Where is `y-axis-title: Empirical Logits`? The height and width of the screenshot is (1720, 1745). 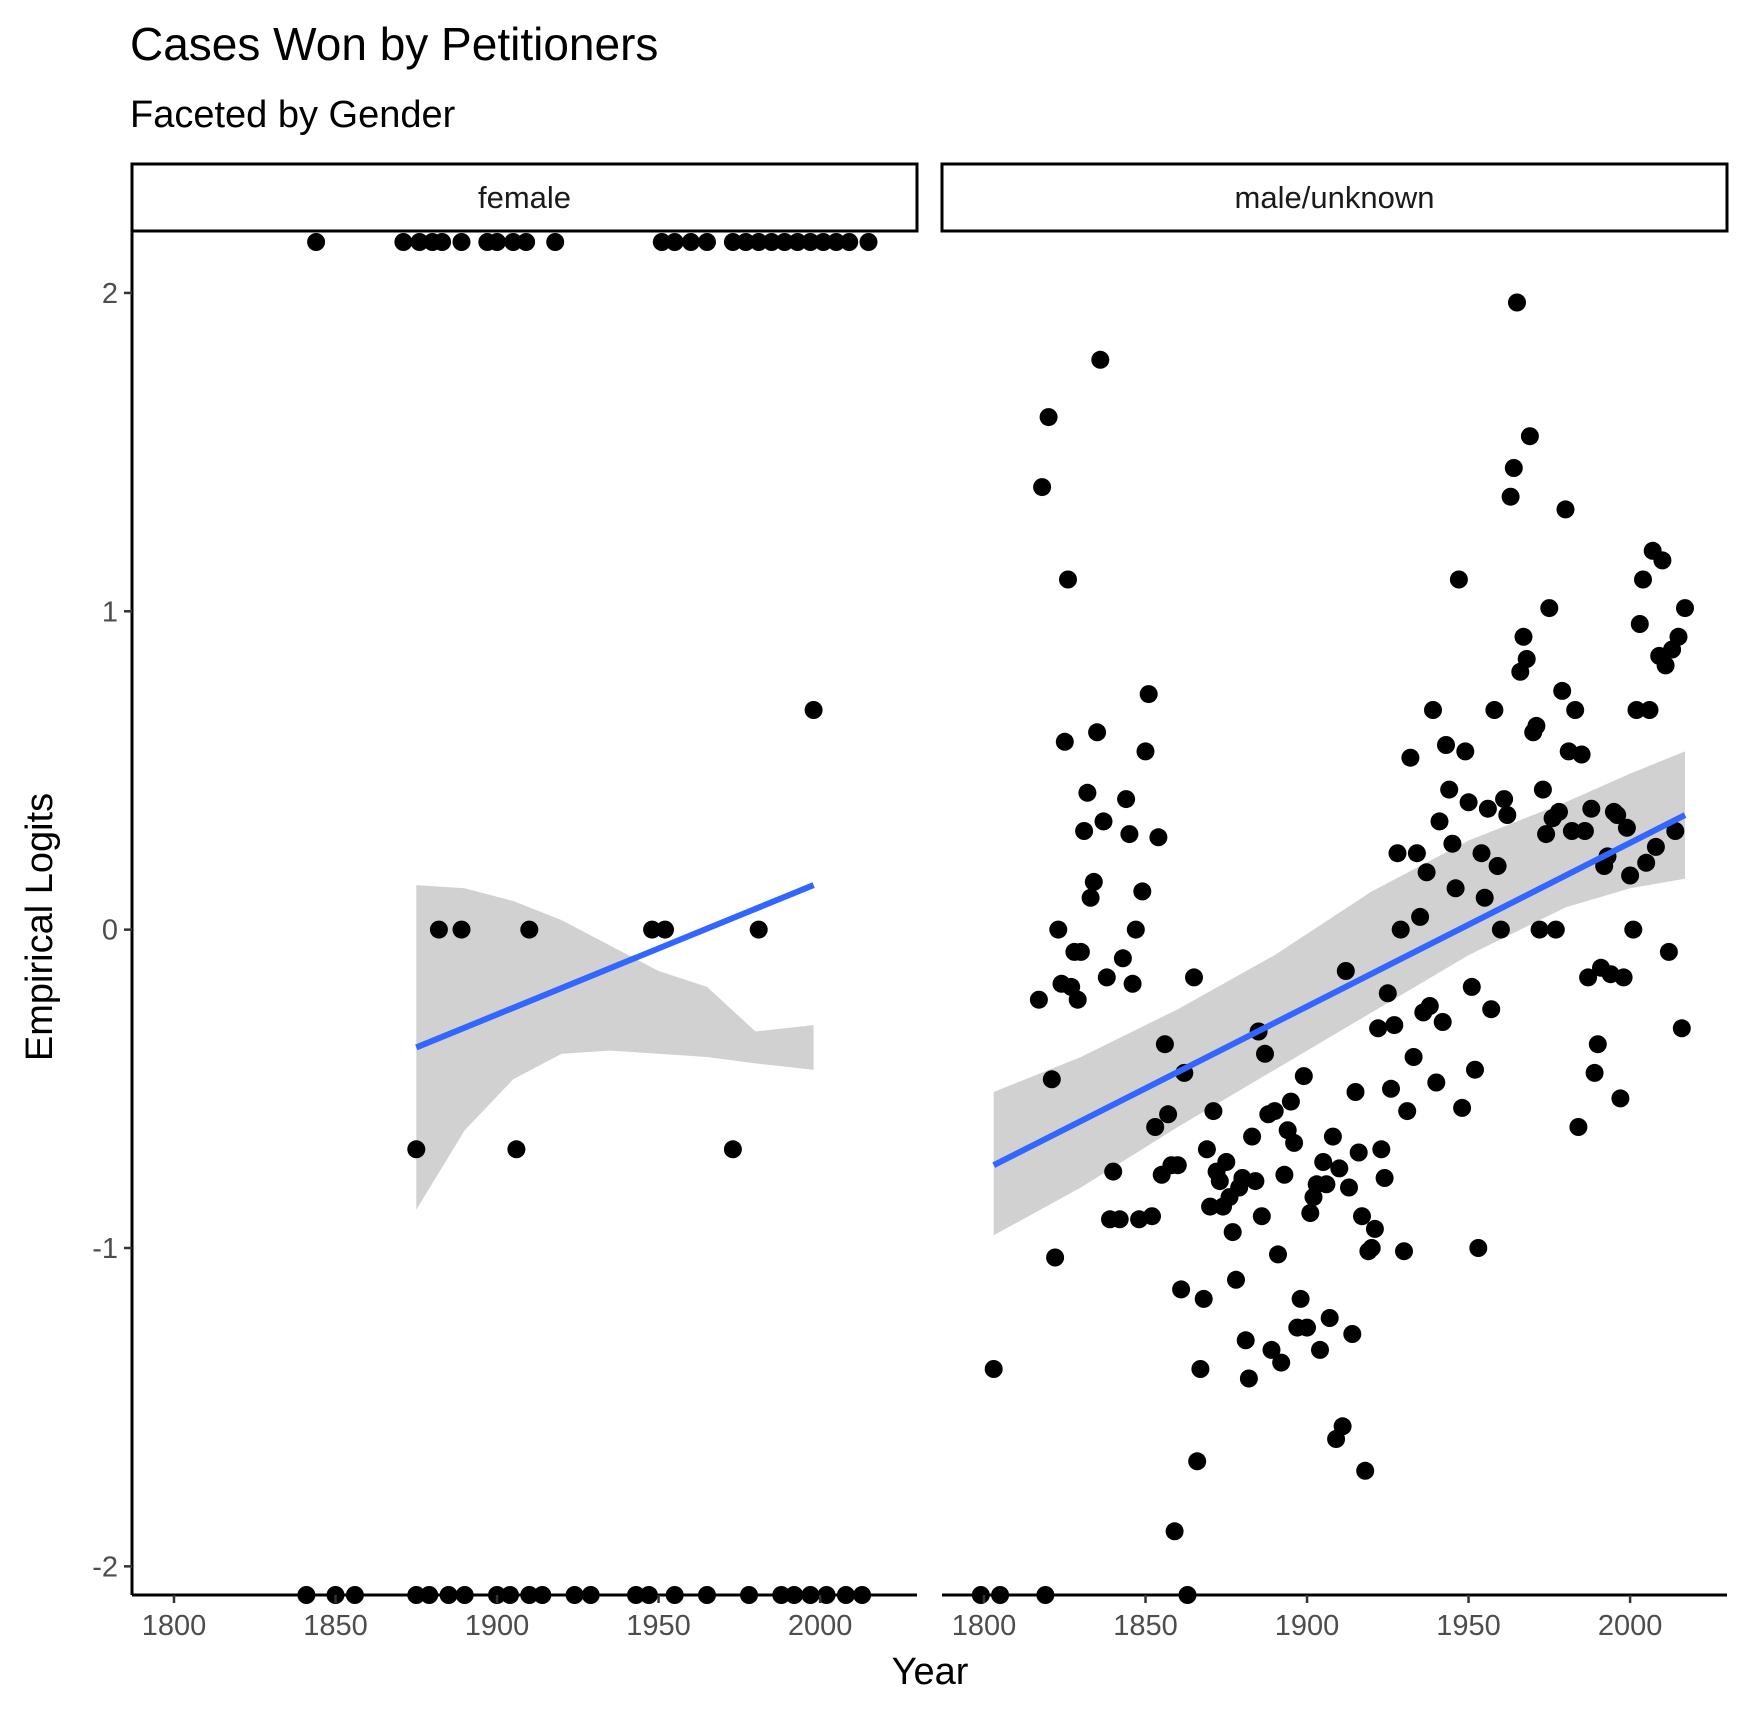 y-axis-title: Empirical Logits is located at coordinates (40, 927).